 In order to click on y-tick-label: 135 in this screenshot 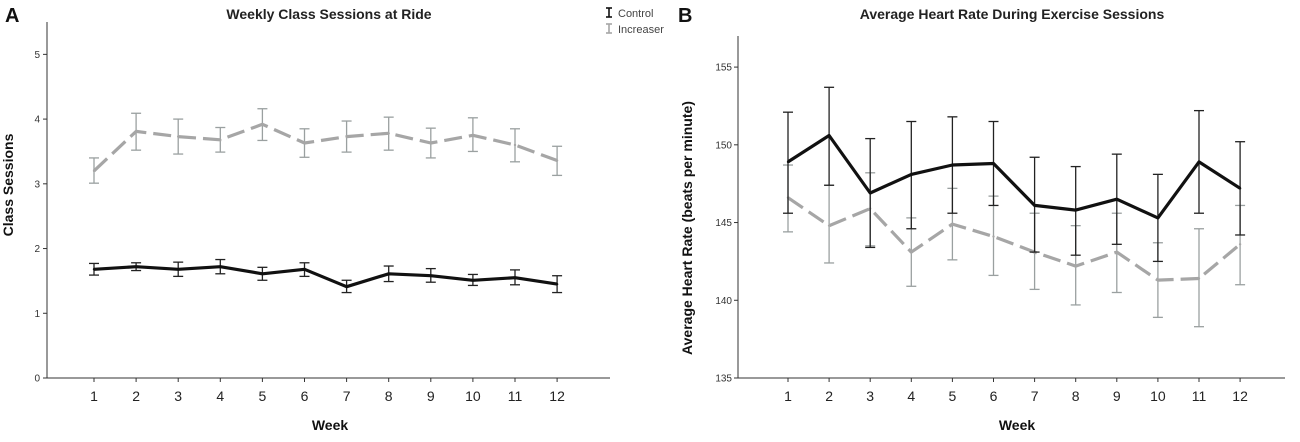, I will do `click(723, 379)`.